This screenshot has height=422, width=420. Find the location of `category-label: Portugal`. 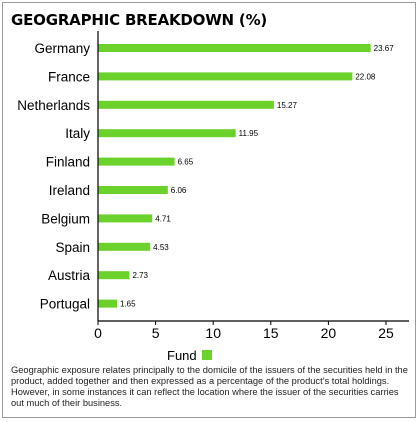

category-label: Portugal is located at coordinates (65, 304).